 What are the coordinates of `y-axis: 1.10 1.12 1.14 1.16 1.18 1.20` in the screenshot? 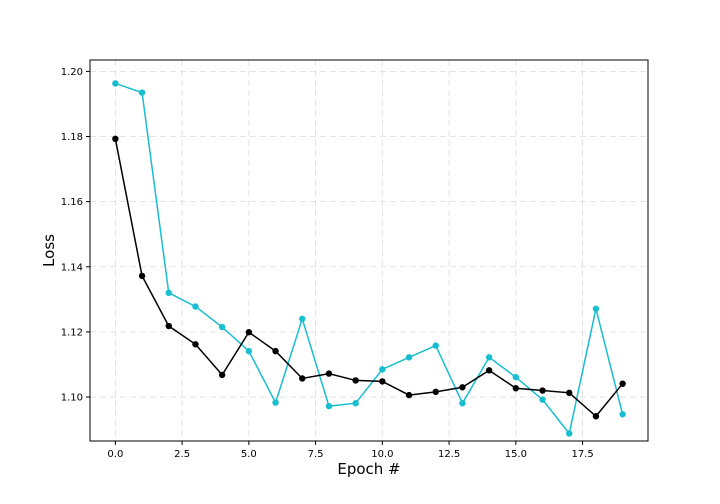 It's located at (75, 235).